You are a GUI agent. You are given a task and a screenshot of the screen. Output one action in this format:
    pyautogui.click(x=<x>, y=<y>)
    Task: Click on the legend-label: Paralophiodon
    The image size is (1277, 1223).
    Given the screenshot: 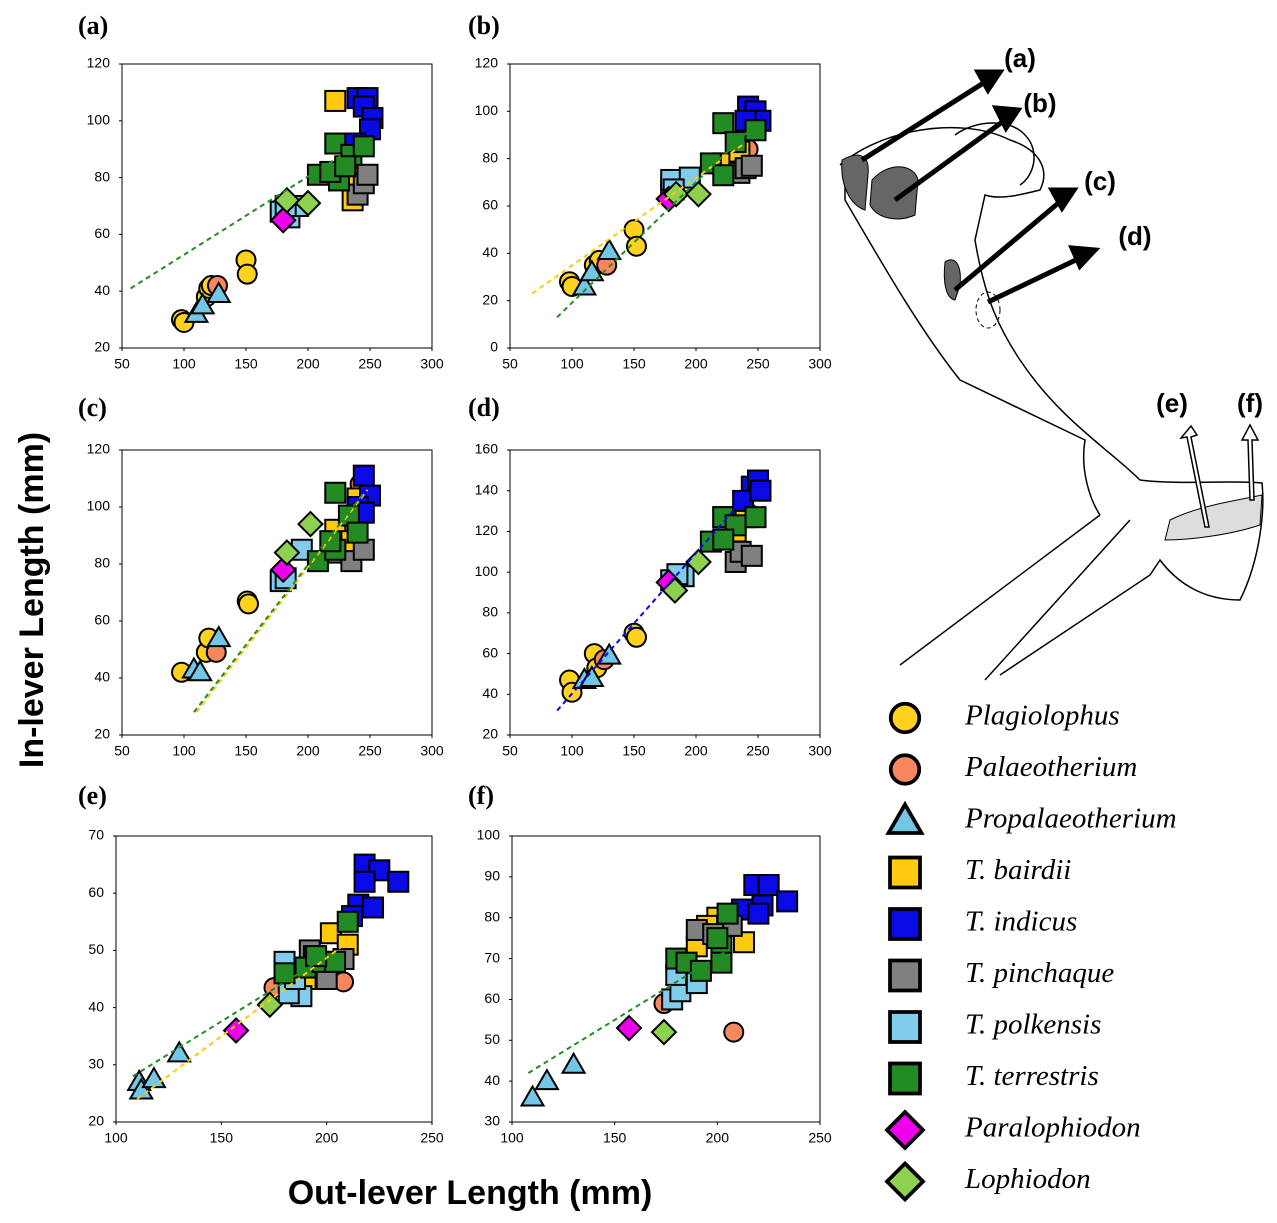 What is the action you would take?
    pyautogui.click(x=1052, y=1128)
    